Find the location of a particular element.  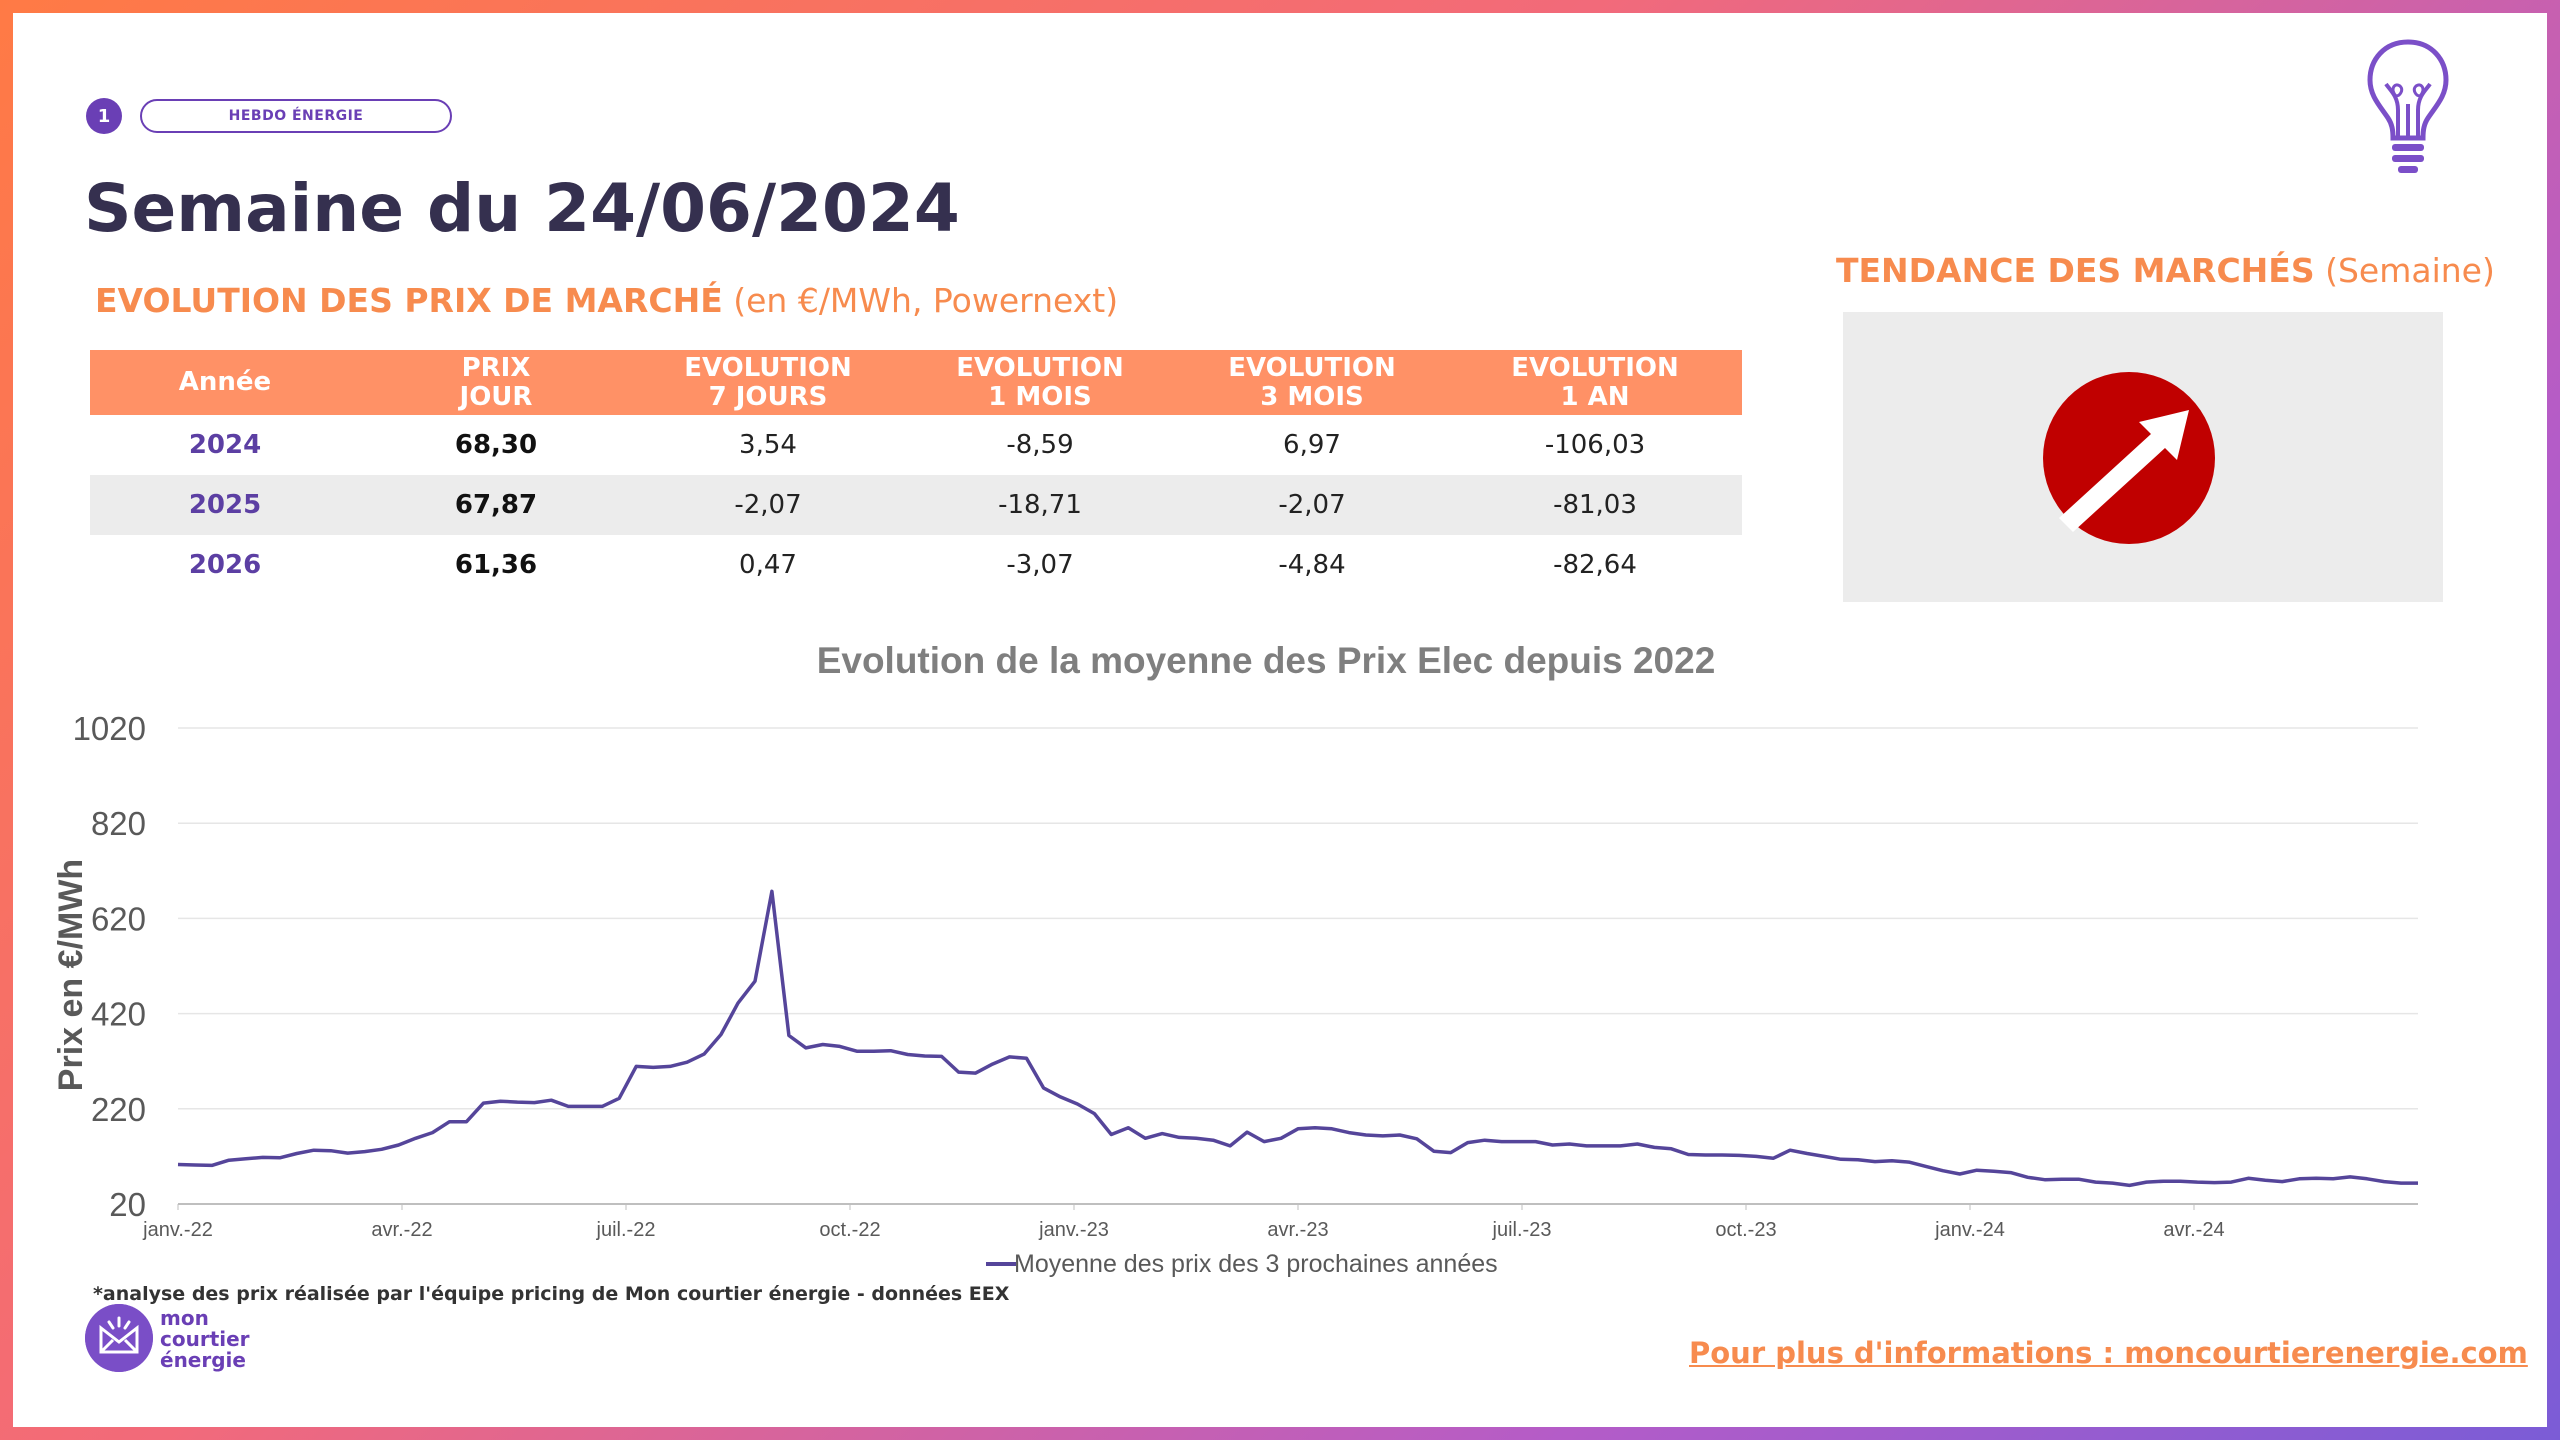

x-tick-label: janv.-23 is located at coordinates (1073, 1230).